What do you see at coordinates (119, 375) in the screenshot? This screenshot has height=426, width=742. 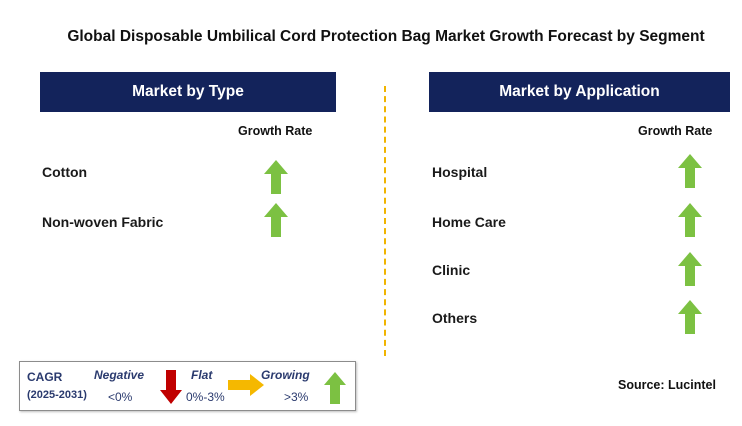 I see `legend-negative-label: Negative` at bounding box center [119, 375].